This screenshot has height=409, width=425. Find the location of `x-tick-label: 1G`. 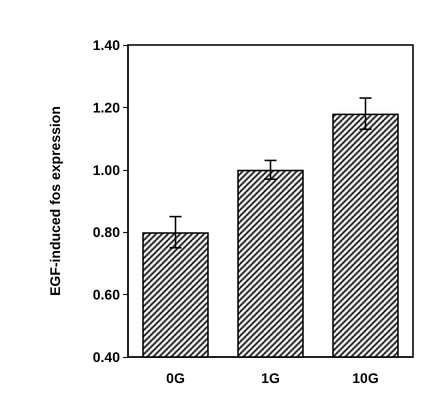

x-tick-label: 1G is located at coordinates (270, 378).